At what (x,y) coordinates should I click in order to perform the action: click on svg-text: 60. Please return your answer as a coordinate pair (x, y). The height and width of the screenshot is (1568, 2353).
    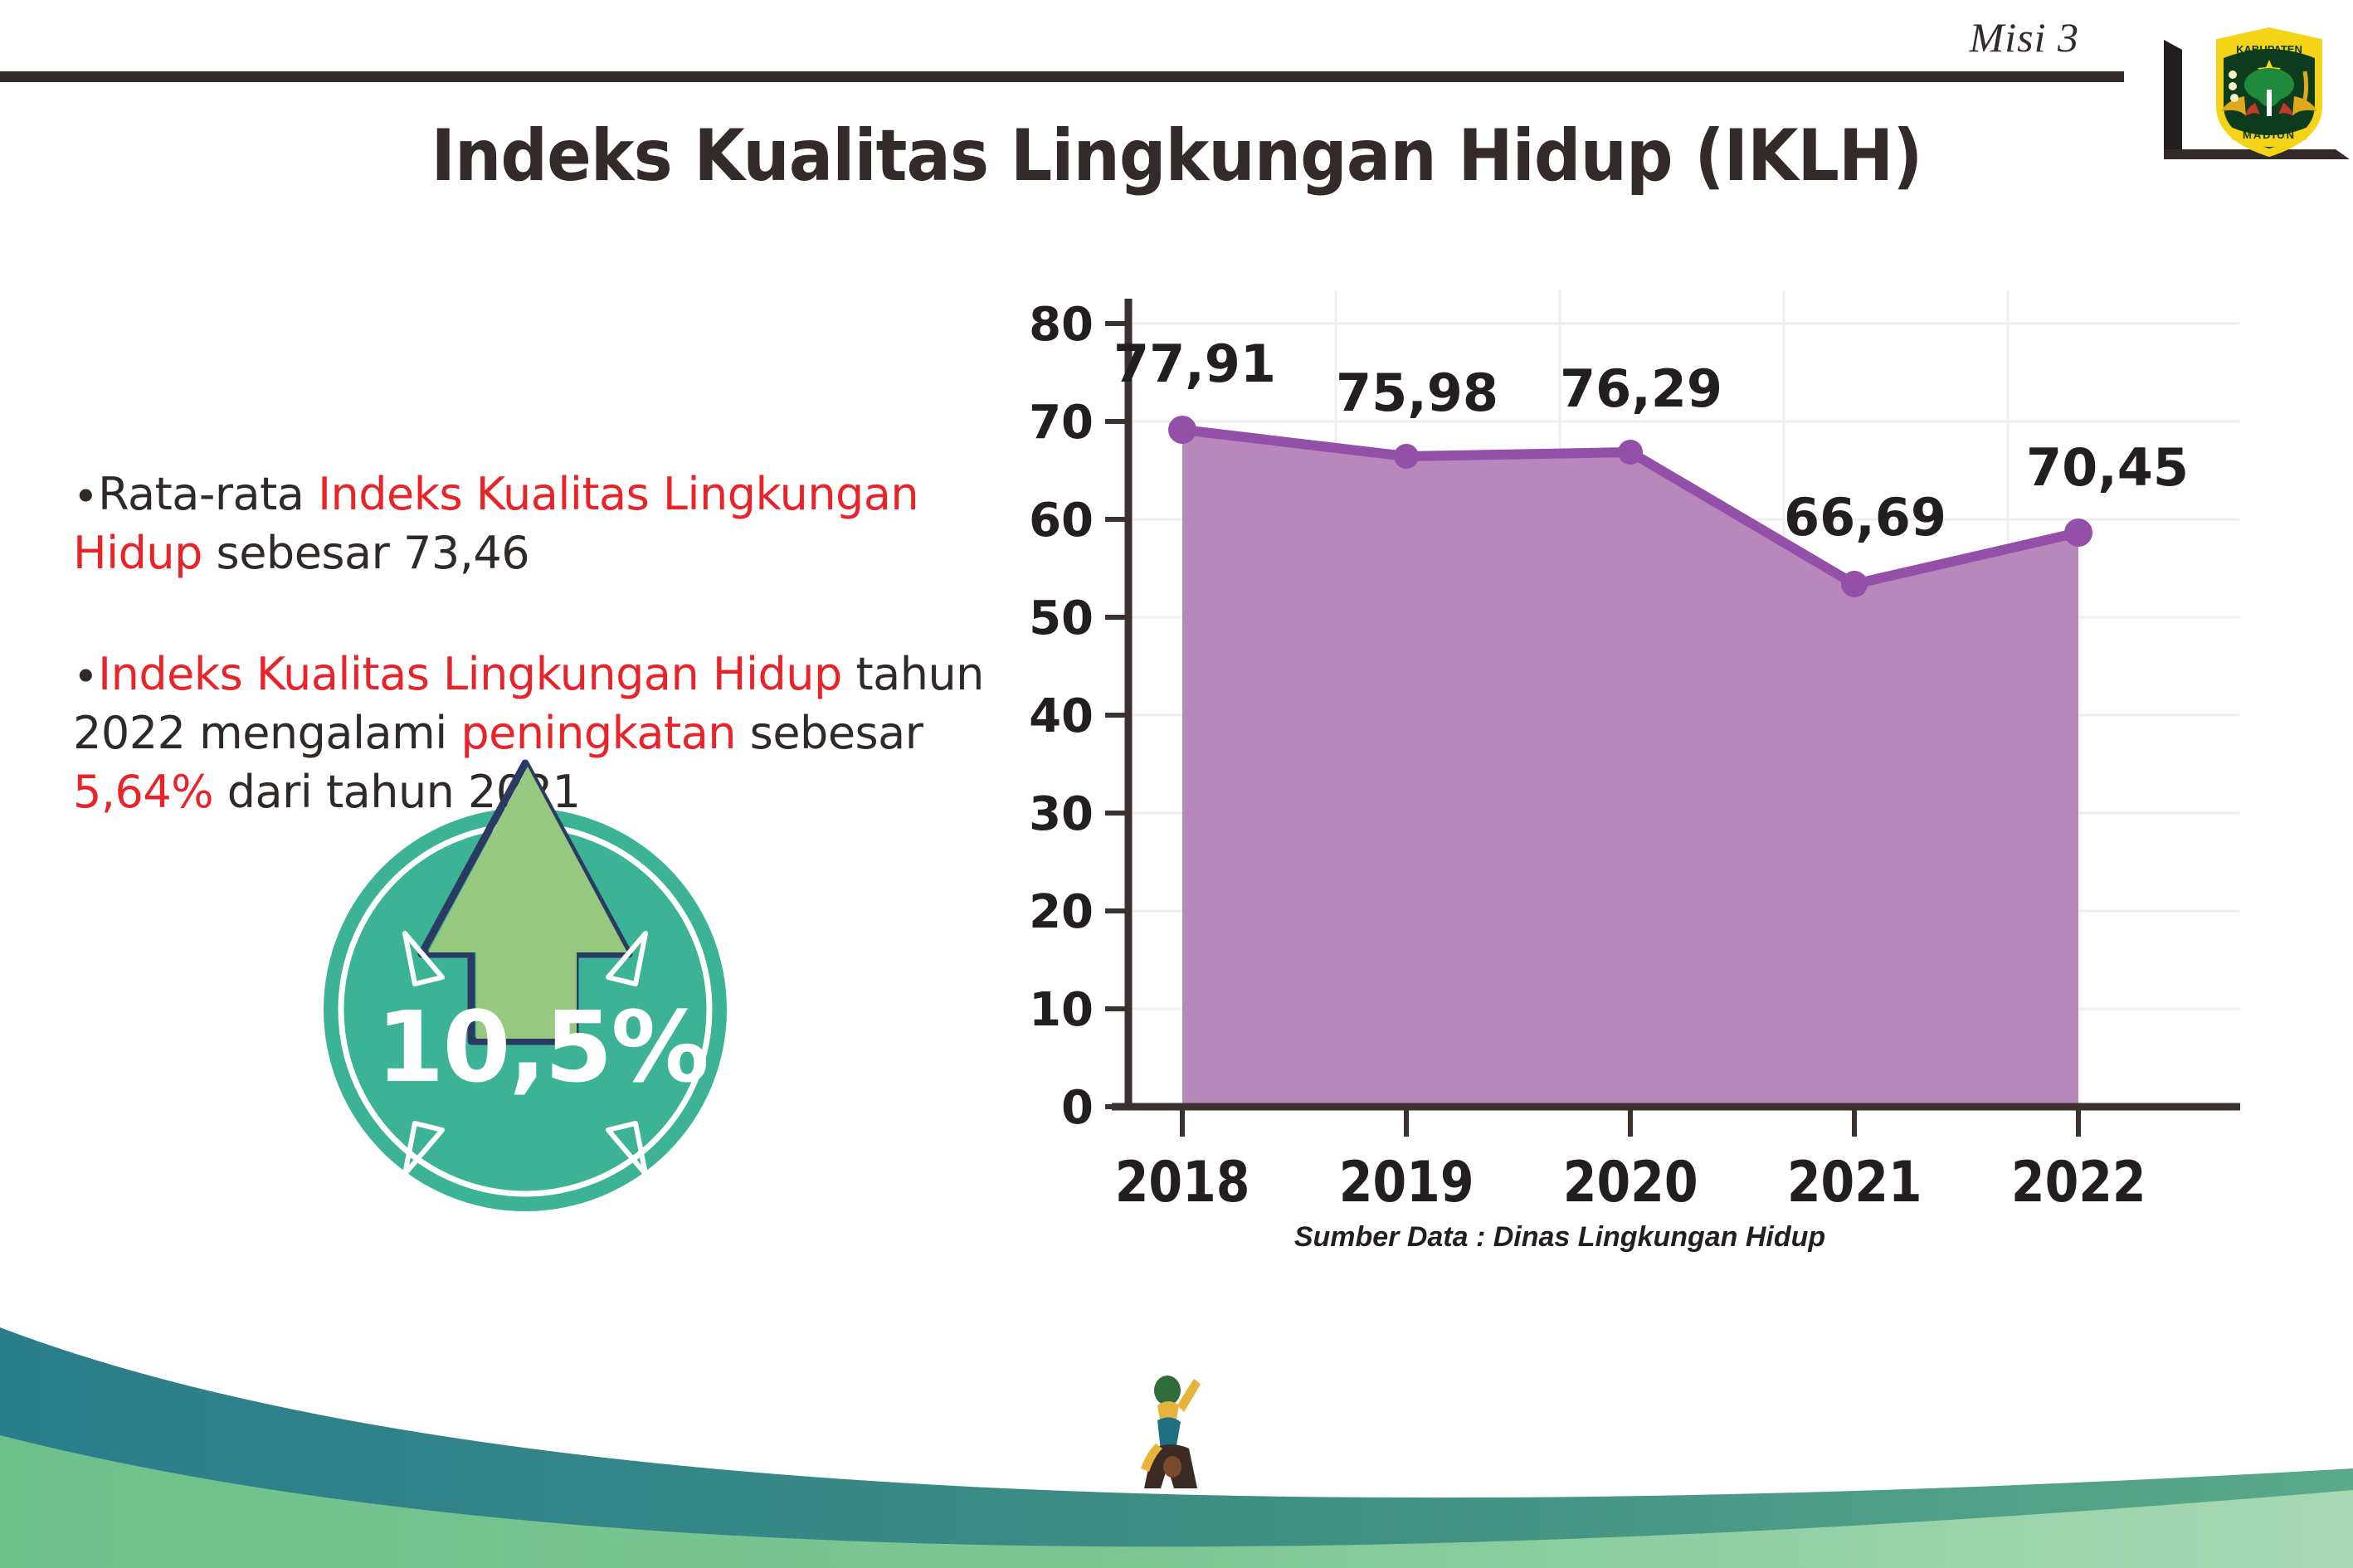
    Looking at the image, I should click on (1061, 521).